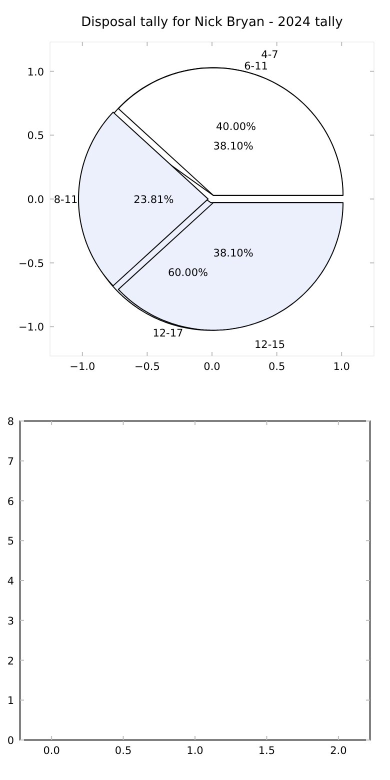 The image size is (390, 780). I want to click on data-label: 23.81%, so click(154, 200).